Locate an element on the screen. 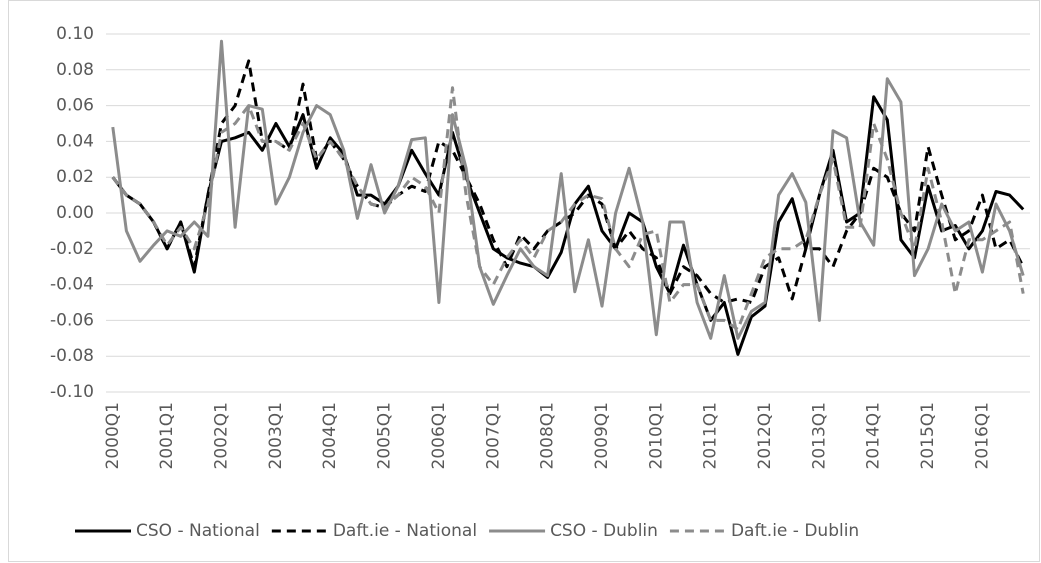 Image resolution: width=1041 pixels, height=563 pixels. y-tick-label: -0.02 is located at coordinates (72, 249).